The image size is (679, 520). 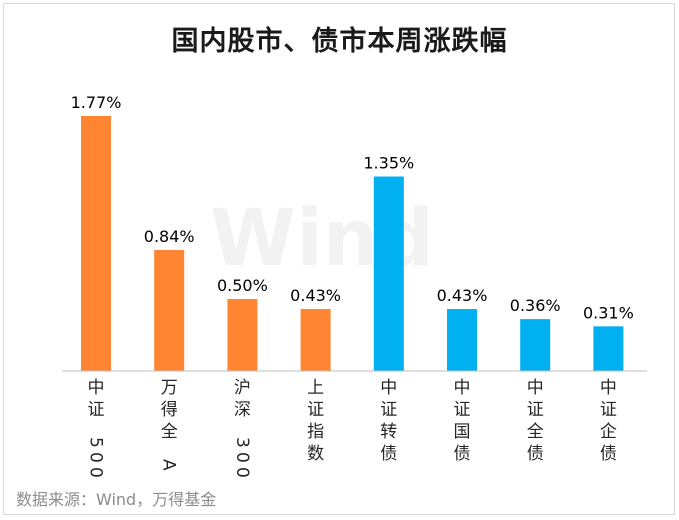 I want to click on category-label: 中证转债, so click(x=388, y=421).